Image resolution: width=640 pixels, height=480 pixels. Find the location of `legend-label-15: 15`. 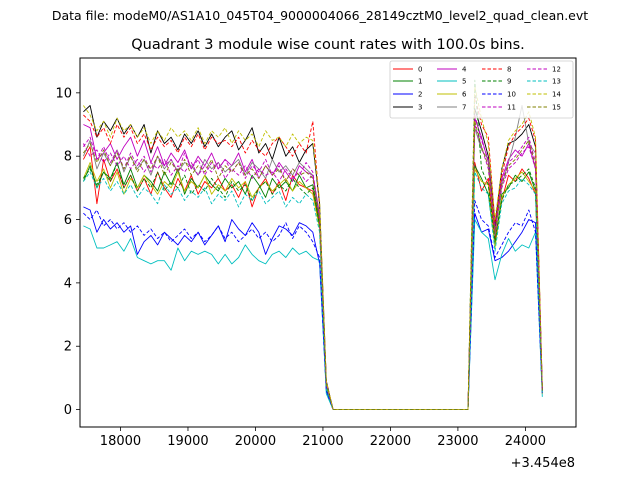

legend-label-15: 15 is located at coordinates (556, 108).